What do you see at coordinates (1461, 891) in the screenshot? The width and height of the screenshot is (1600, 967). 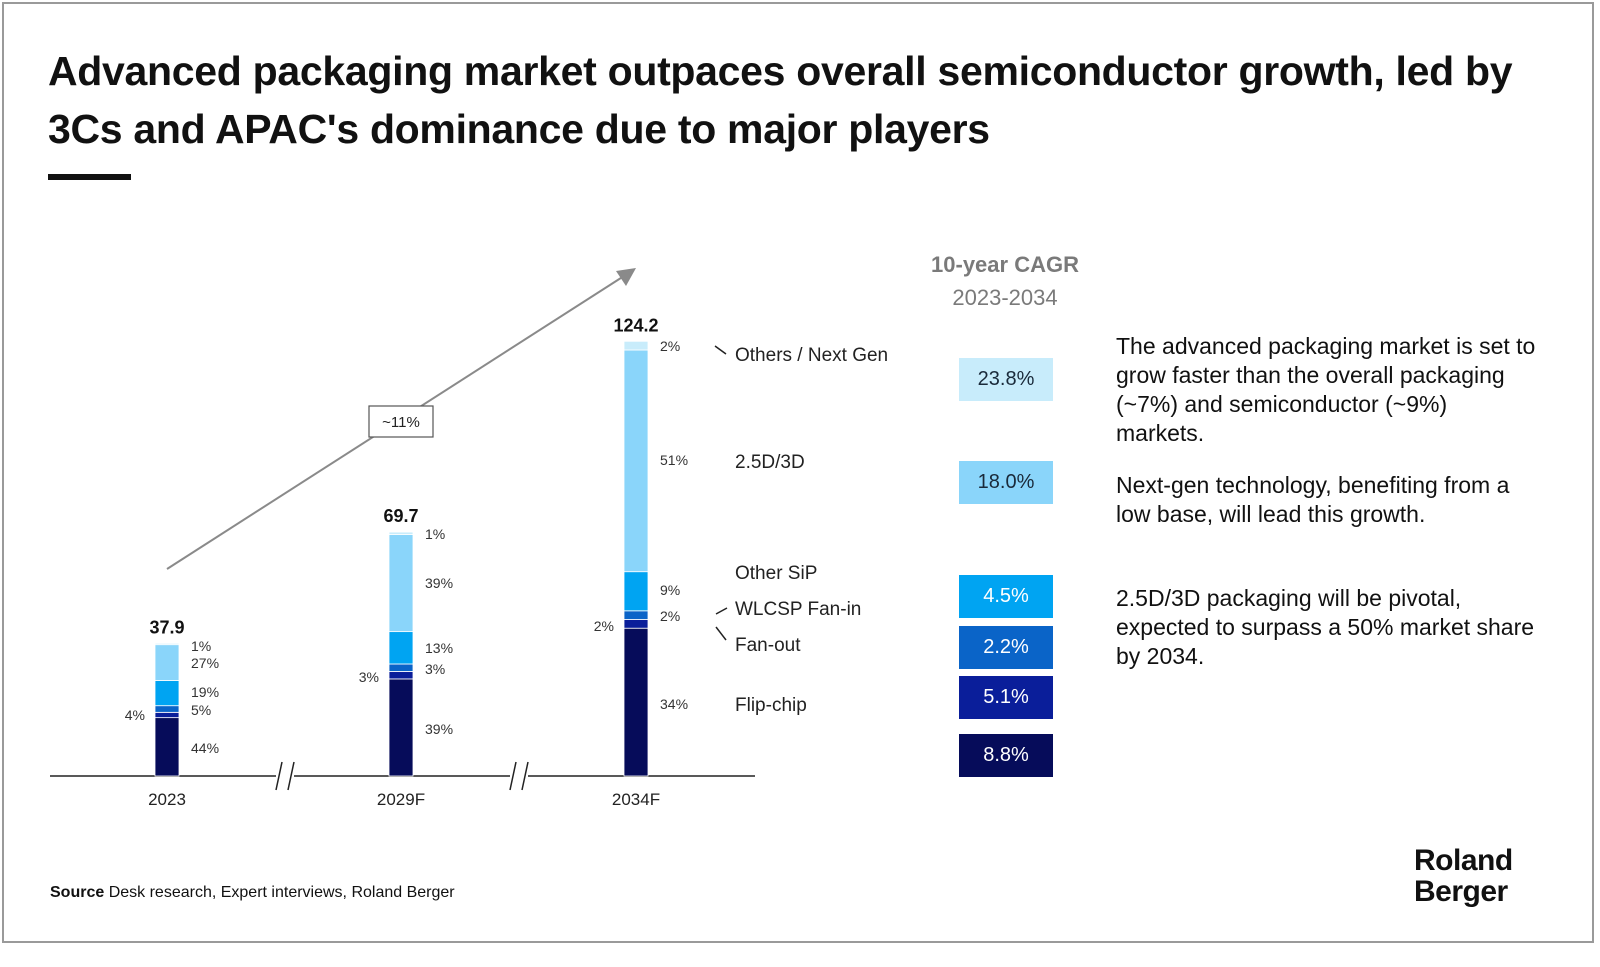 I see `logo-line-2: Berger` at bounding box center [1461, 891].